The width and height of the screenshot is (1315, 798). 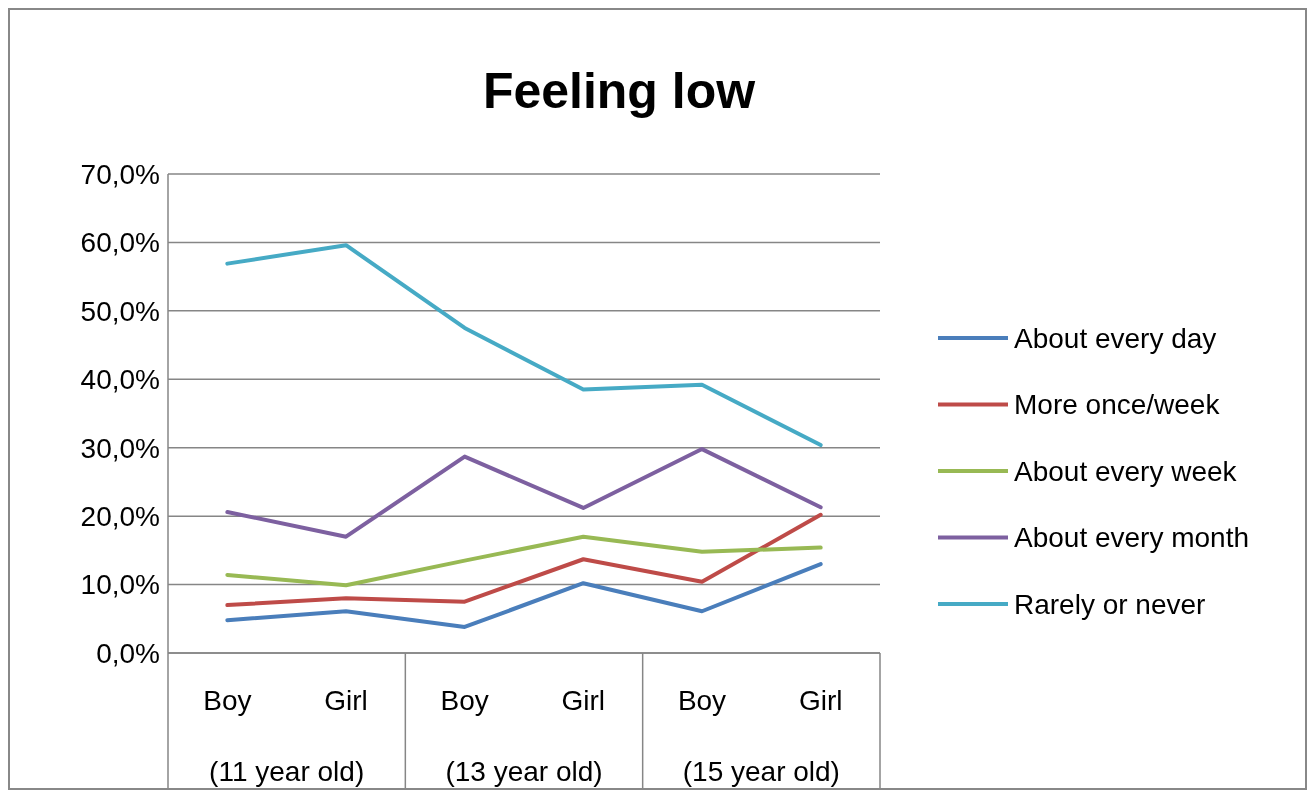 I want to click on chart-title: Feeling low, so click(x=619, y=91).